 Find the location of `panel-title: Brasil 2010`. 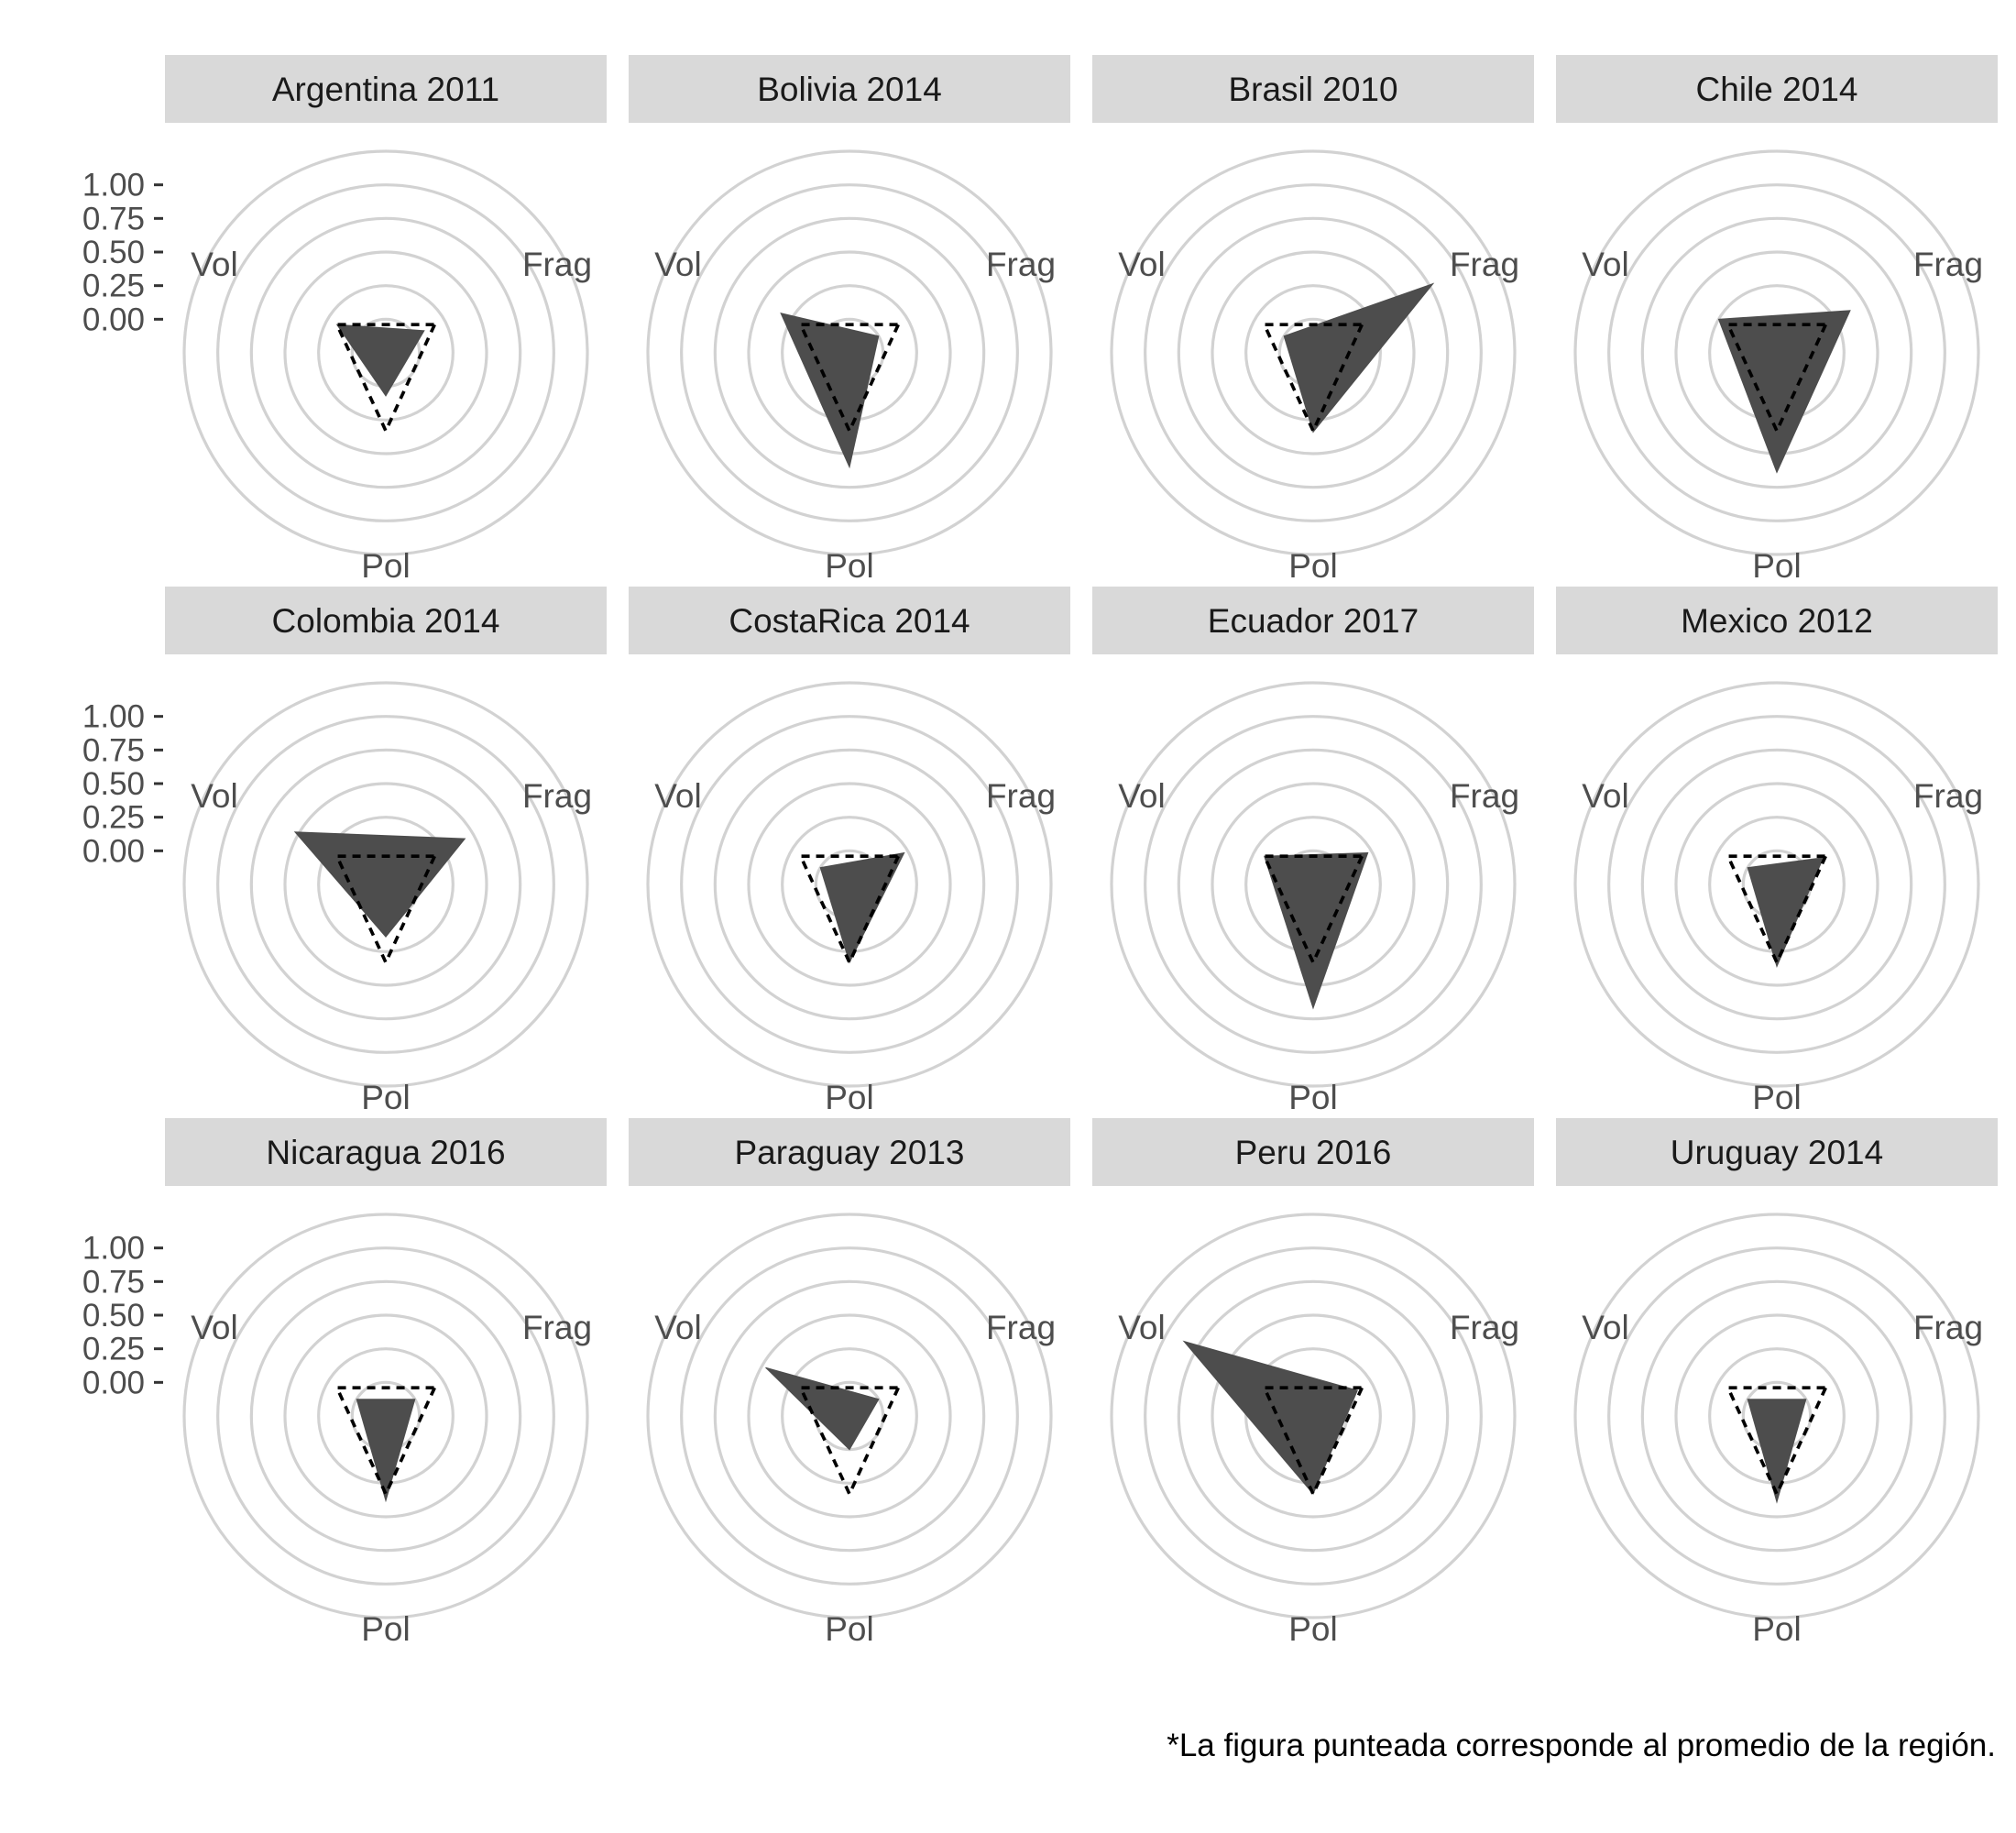

panel-title: Brasil 2010 is located at coordinates (1312, 89).